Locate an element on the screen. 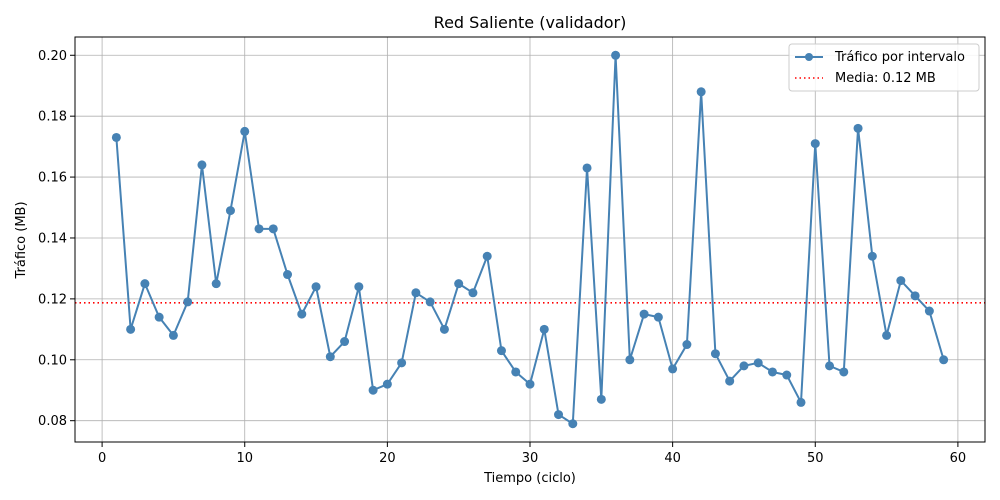 This screenshot has width=1000, height=500. legend-mean-label: Media: 0.12 MB is located at coordinates (885, 78).